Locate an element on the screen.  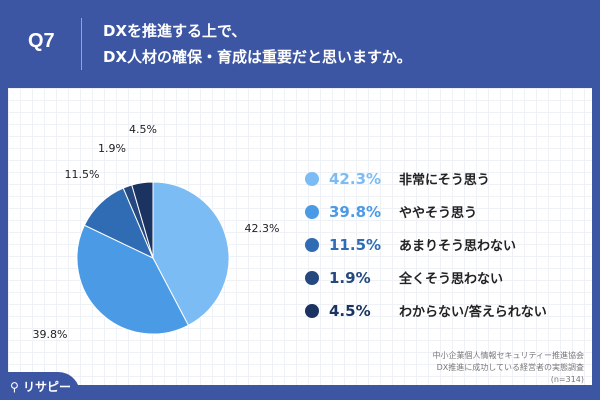
legend-value: 11.5% is located at coordinates (355, 244).